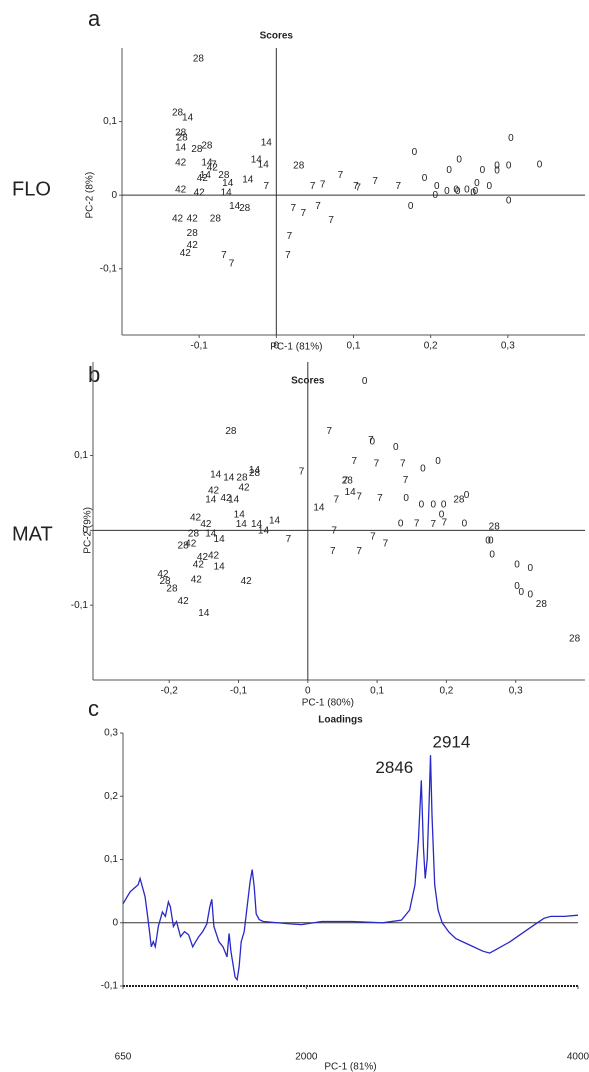 The image size is (589, 1072). What do you see at coordinates (110, 986) in the screenshot?
I see `y-tick-label: -0,1` at bounding box center [110, 986].